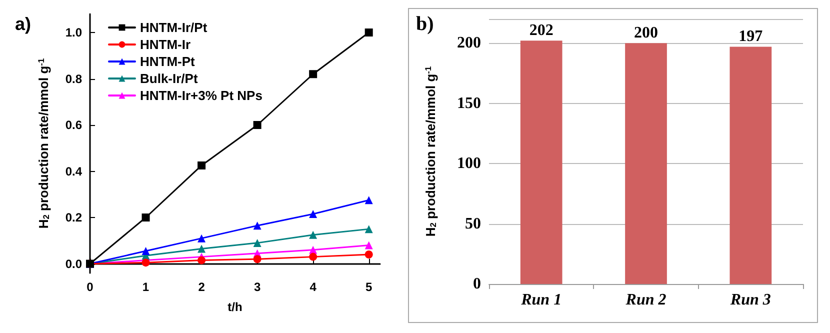 This screenshot has width=830, height=333. I want to click on x-axis-title: t/h, so click(235, 307).